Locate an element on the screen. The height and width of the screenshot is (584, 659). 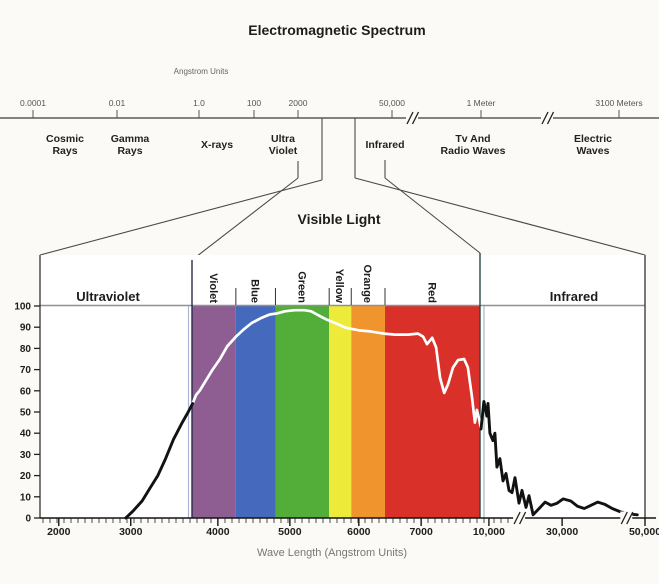
x-tick-label: 3000 is located at coordinates (131, 532).